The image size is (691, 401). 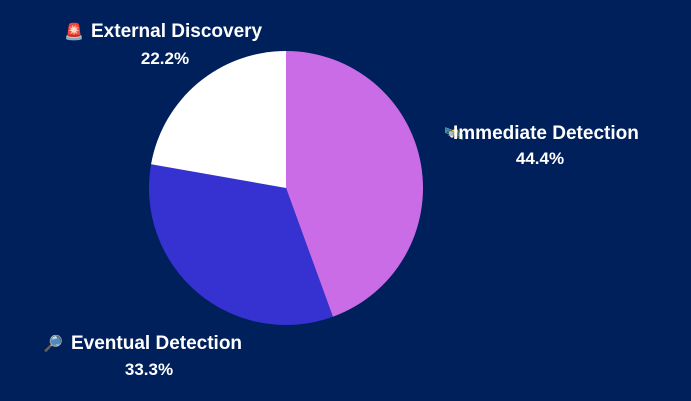 What do you see at coordinates (74, 31) in the screenshot?
I see `siren-icon: 🚨` at bounding box center [74, 31].